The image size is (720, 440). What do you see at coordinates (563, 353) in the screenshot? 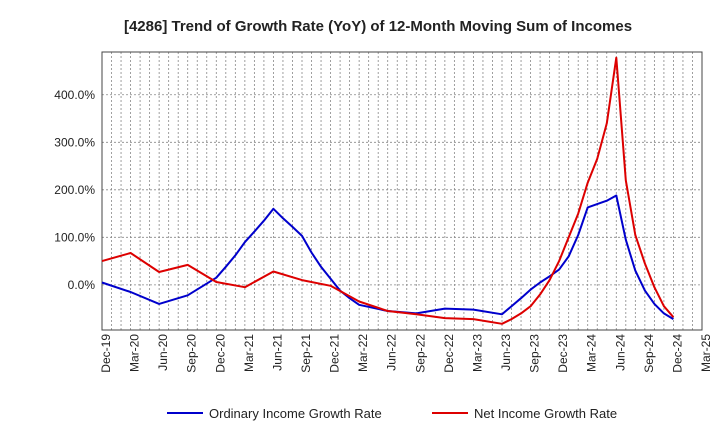
I see `x-tick-label: Dec-23` at bounding box center [563, 353].